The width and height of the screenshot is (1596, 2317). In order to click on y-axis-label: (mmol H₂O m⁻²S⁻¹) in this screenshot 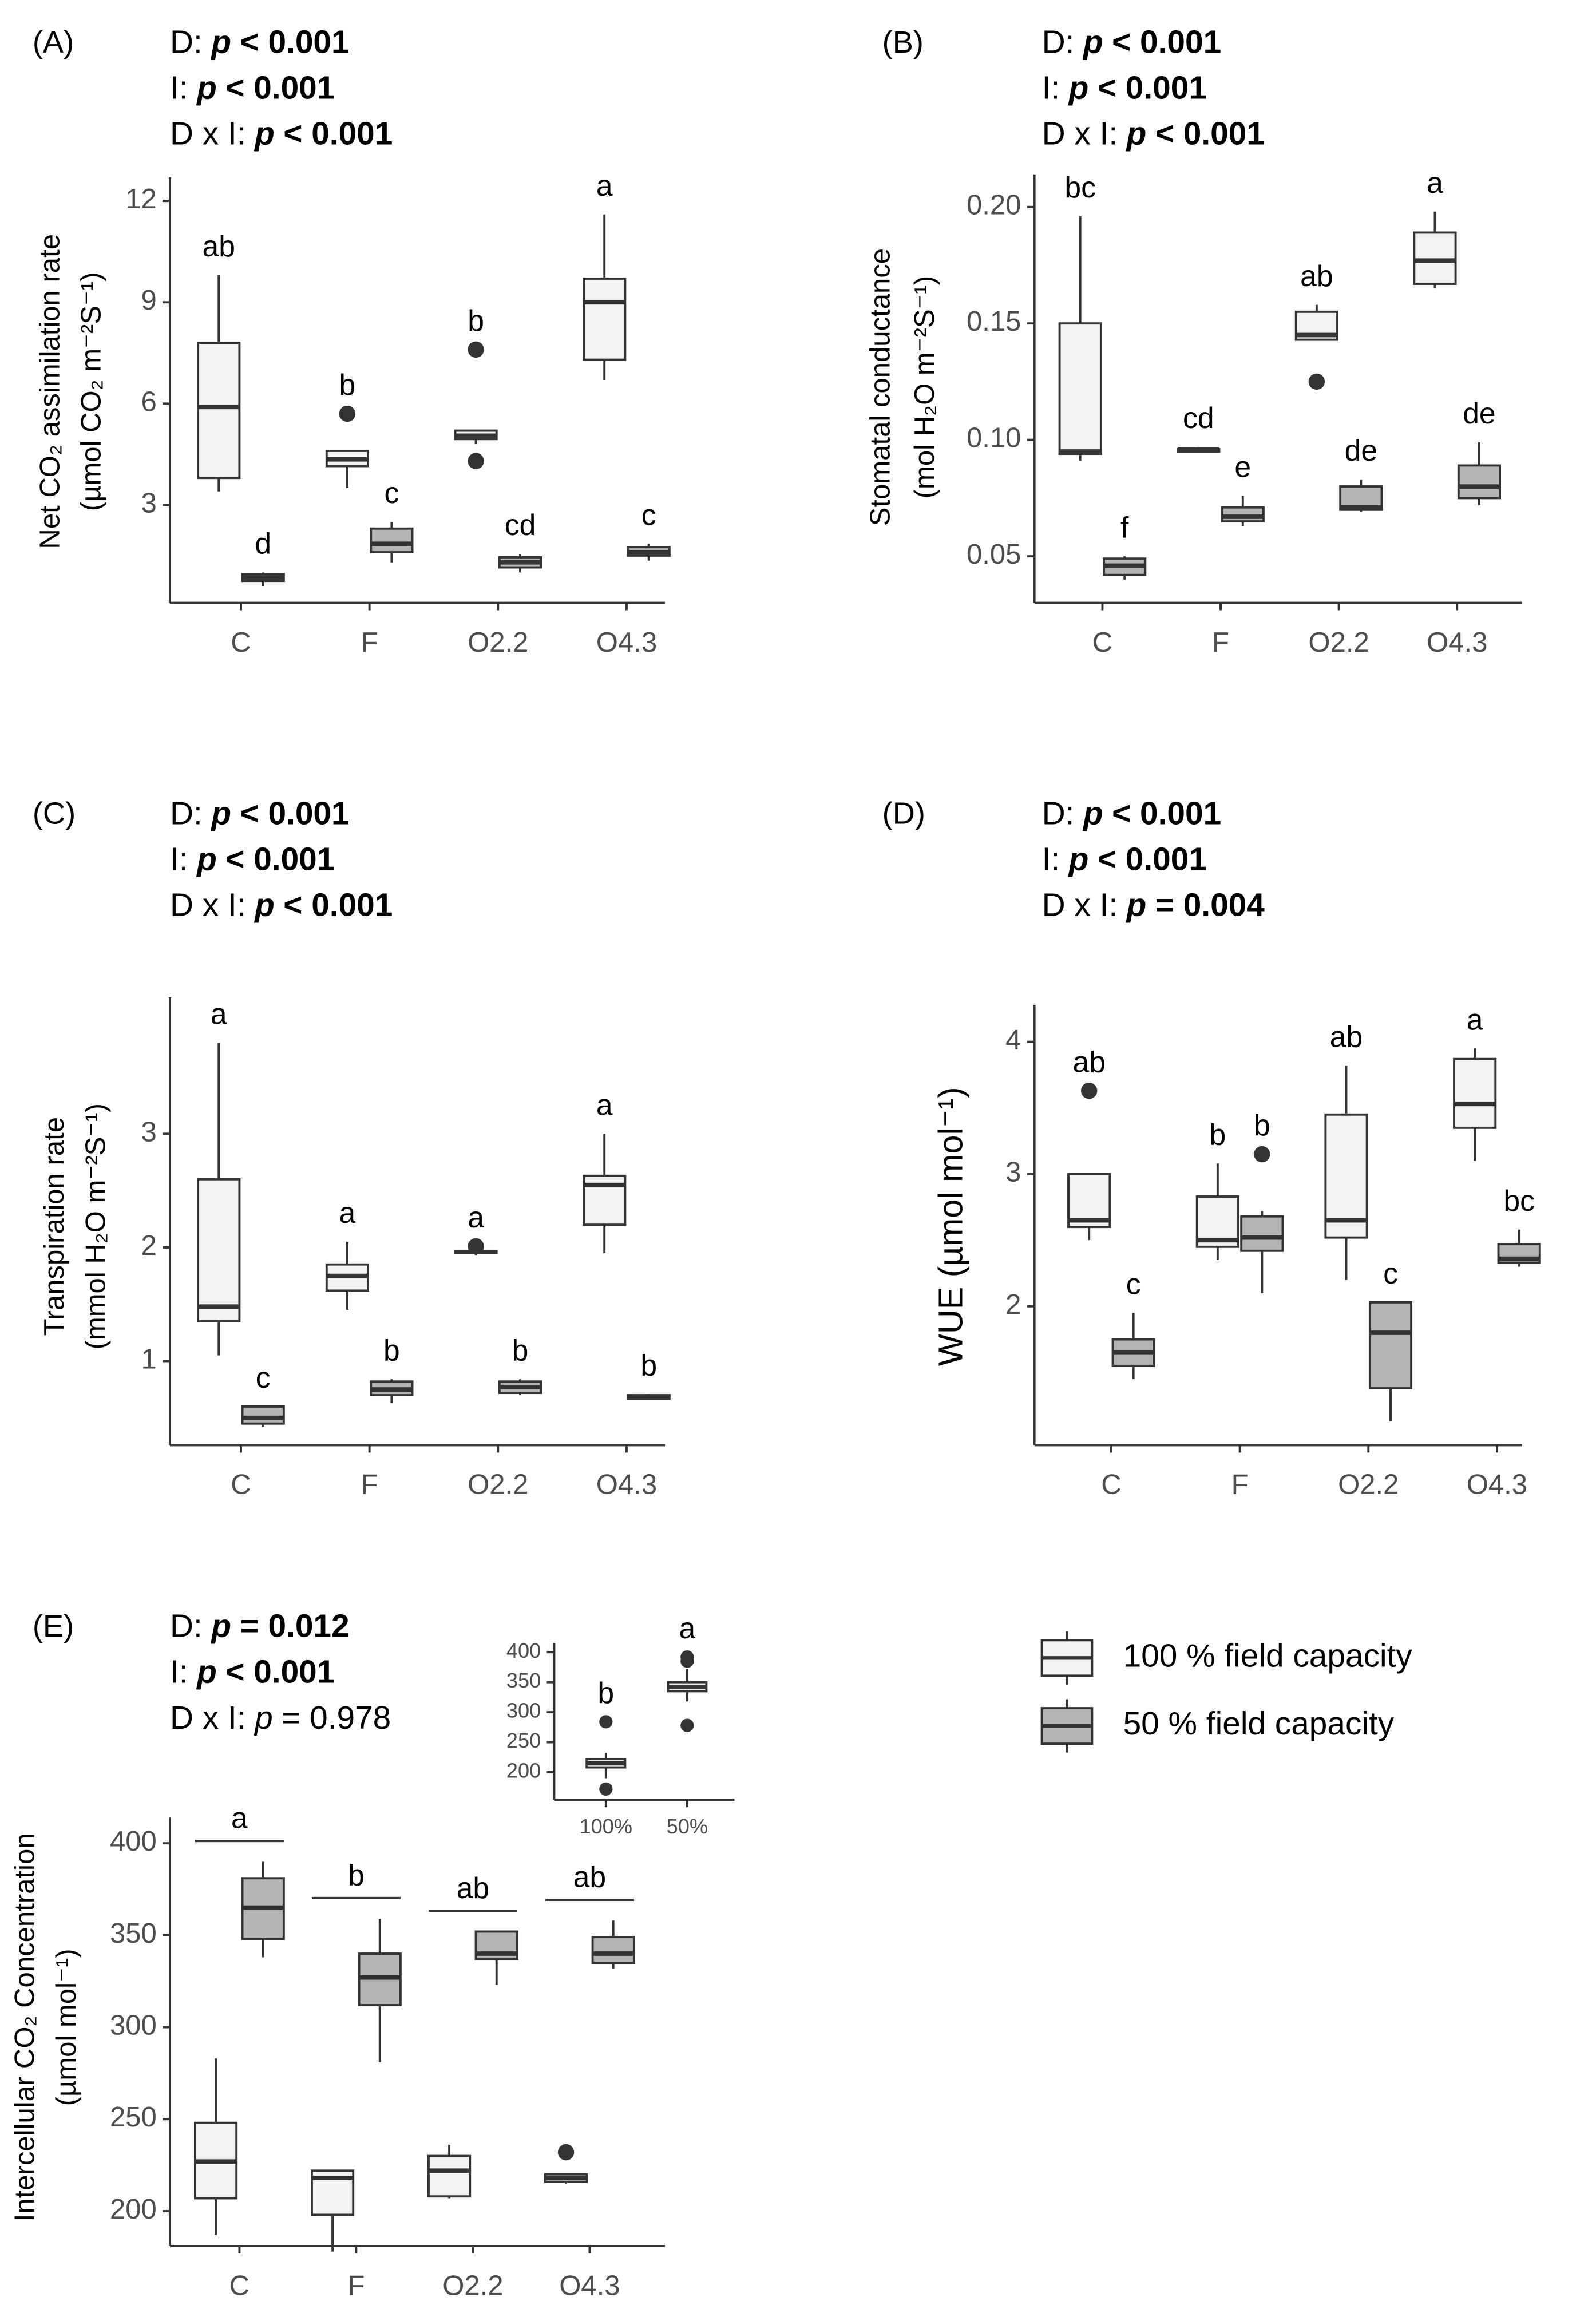, I will do `click(95, 1226)`.